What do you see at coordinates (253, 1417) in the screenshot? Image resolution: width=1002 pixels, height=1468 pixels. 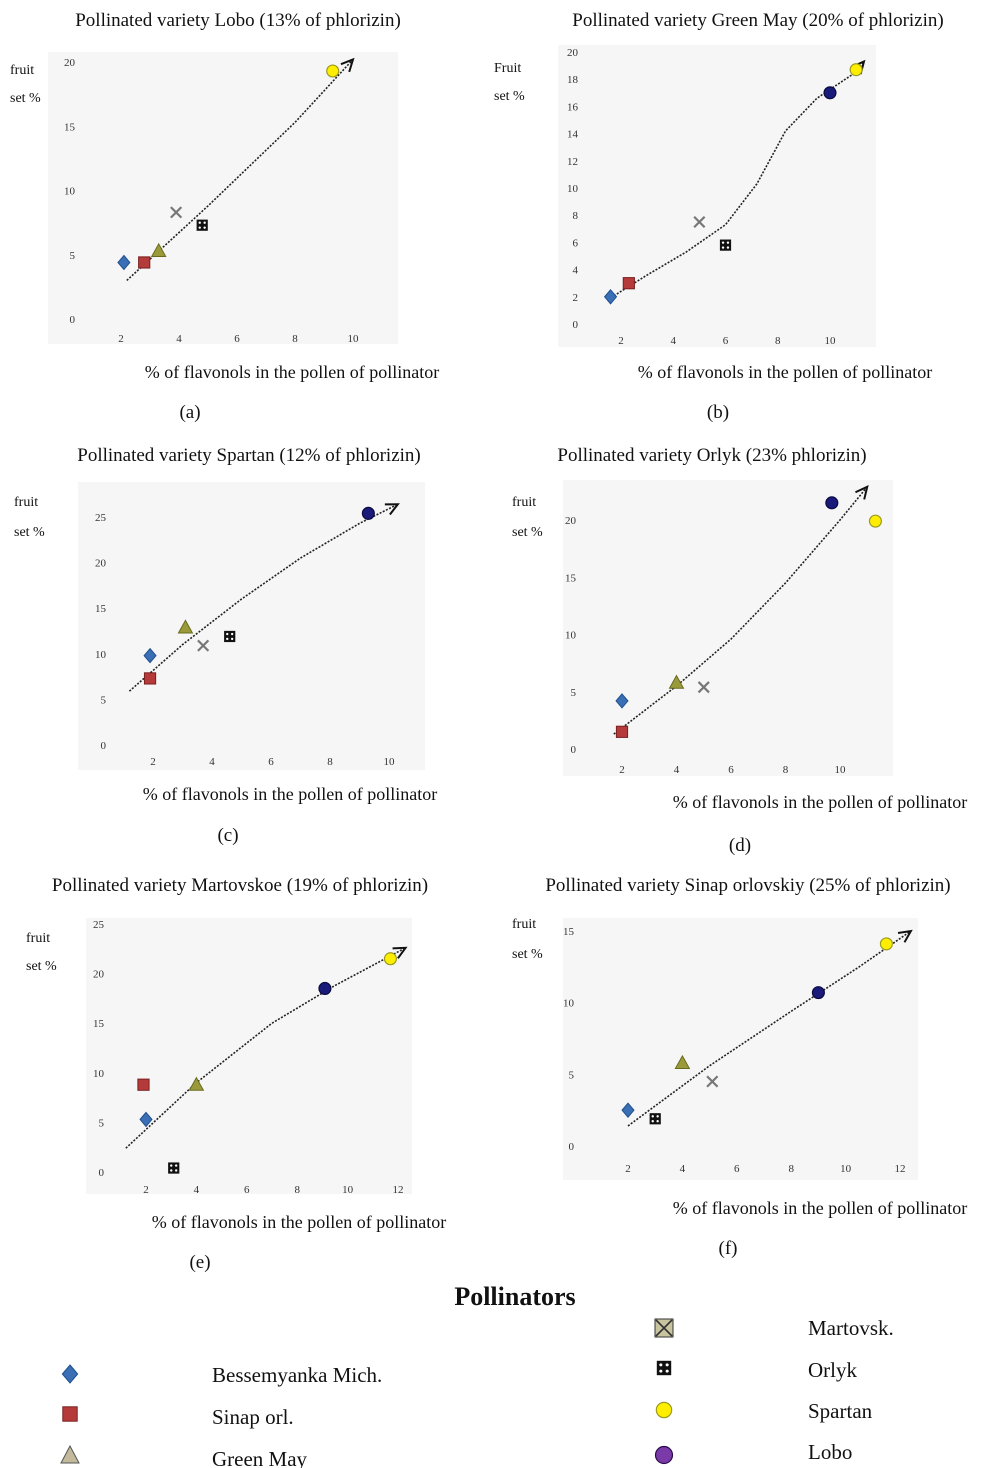 I see `legend-label: Sinap orl.` at bounding box center [253, 1417].